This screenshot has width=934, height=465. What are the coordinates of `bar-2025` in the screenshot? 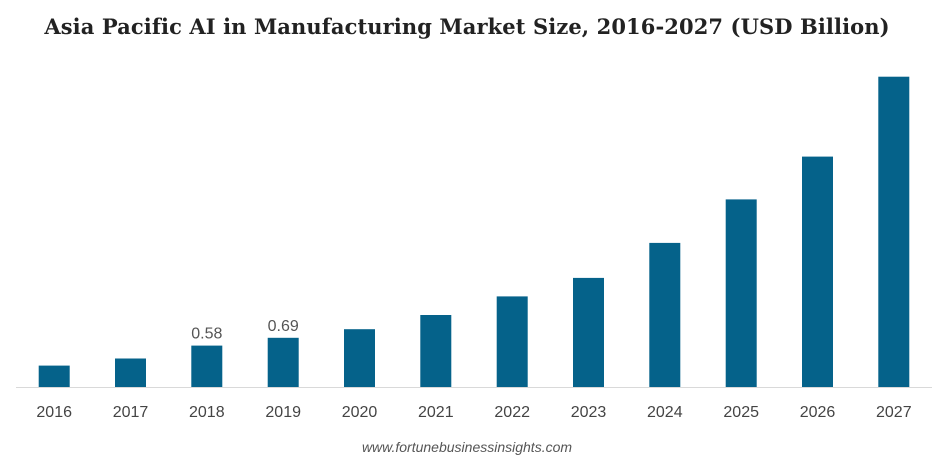 It's located at (741, 293).